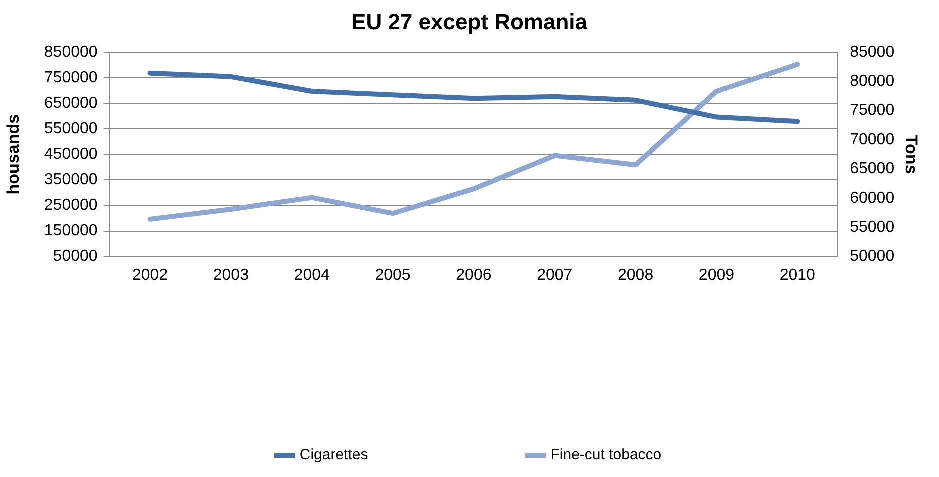 The image size is (939, 477). What do you see at coordinates (716, 275) in the screenshot?
I see `x-tick-label: 2009` at bounding box center [716, 275].